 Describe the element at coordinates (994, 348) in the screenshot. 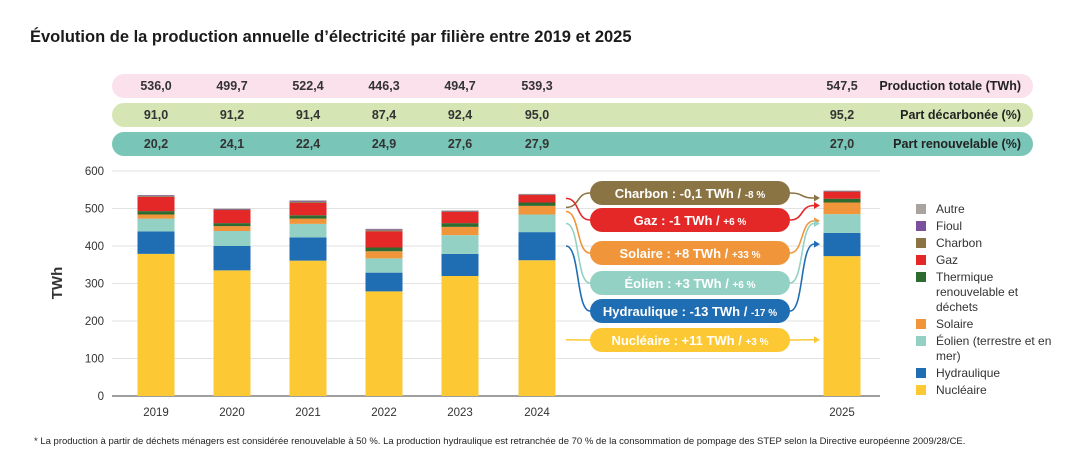

I see `legend-label: Éolien (terrestre et en mer)` at that location.